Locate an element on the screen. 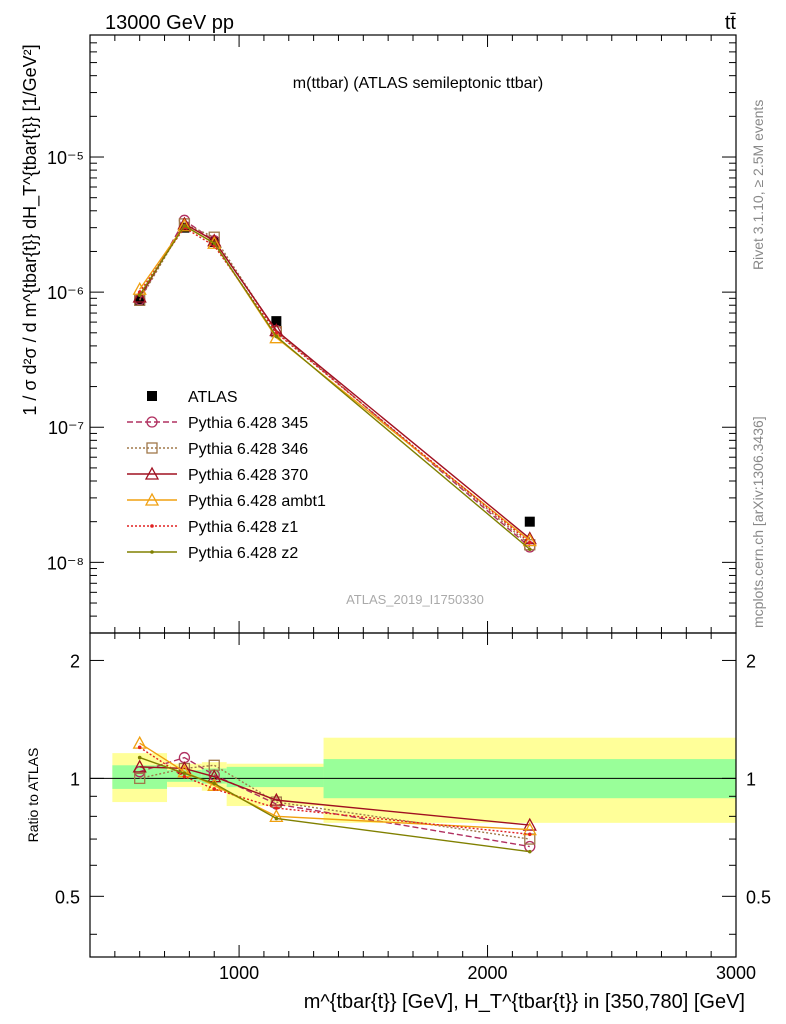 This screenshot has height=1024, width=786. legend-label: Pythia 6.428 z1 is located at coordinates (243, 527).